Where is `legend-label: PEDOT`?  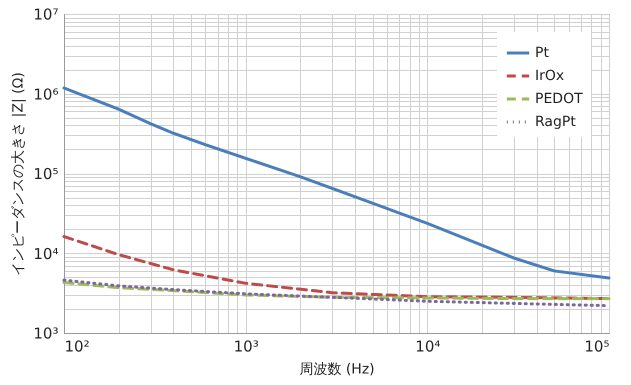 legend-label: PEDOT is located at coordinates (559, 99).